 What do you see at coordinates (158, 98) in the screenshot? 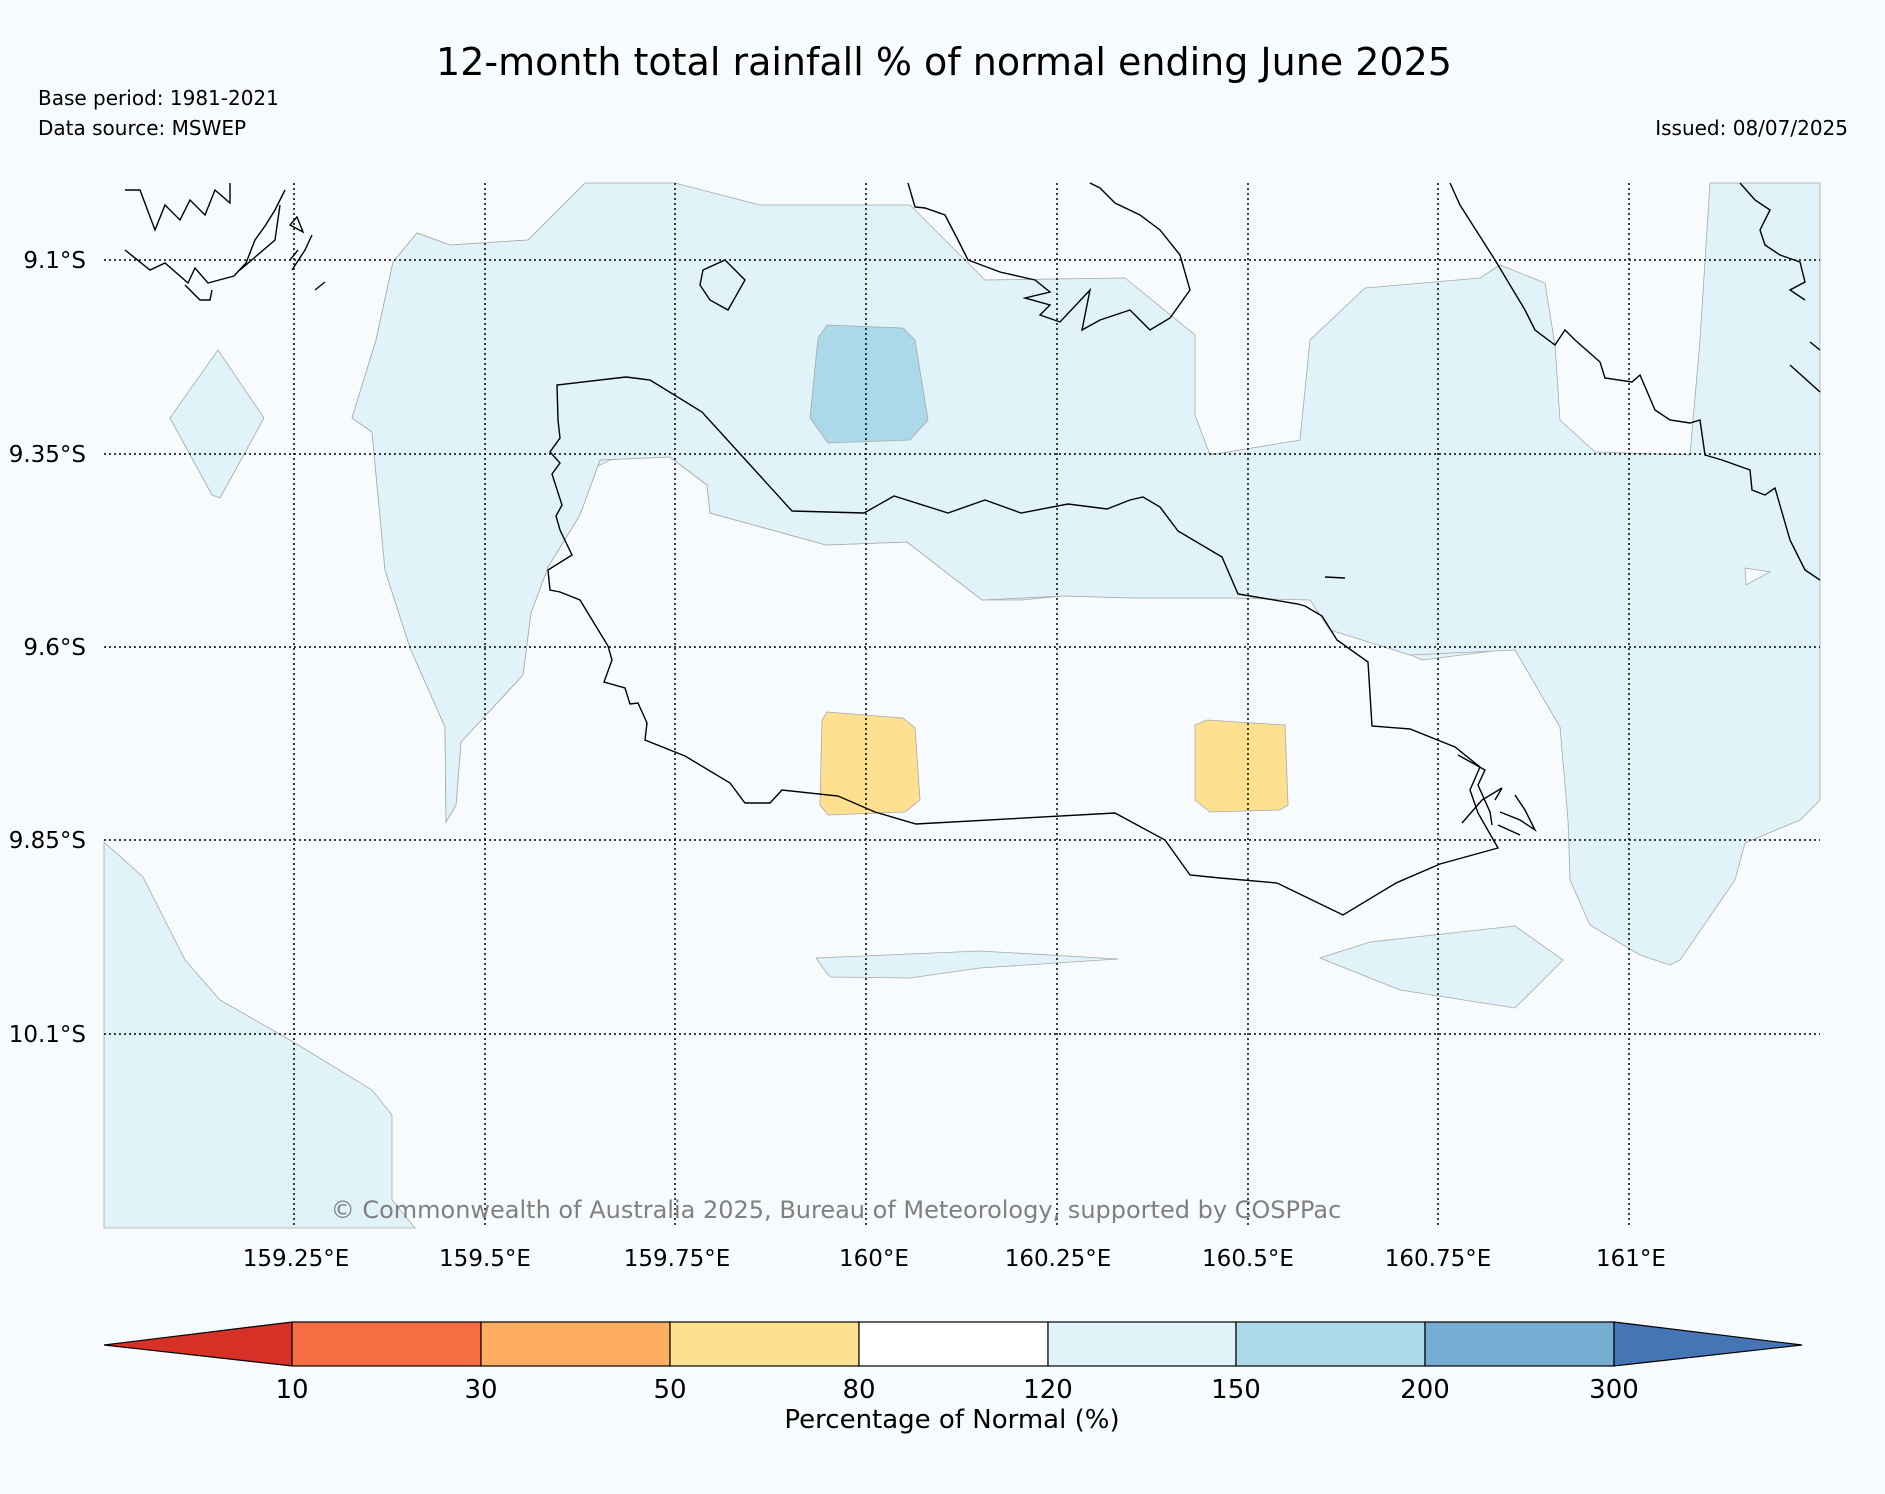
I see `base-period: Base period: 1981-2021` at bounding box center [158, 98].